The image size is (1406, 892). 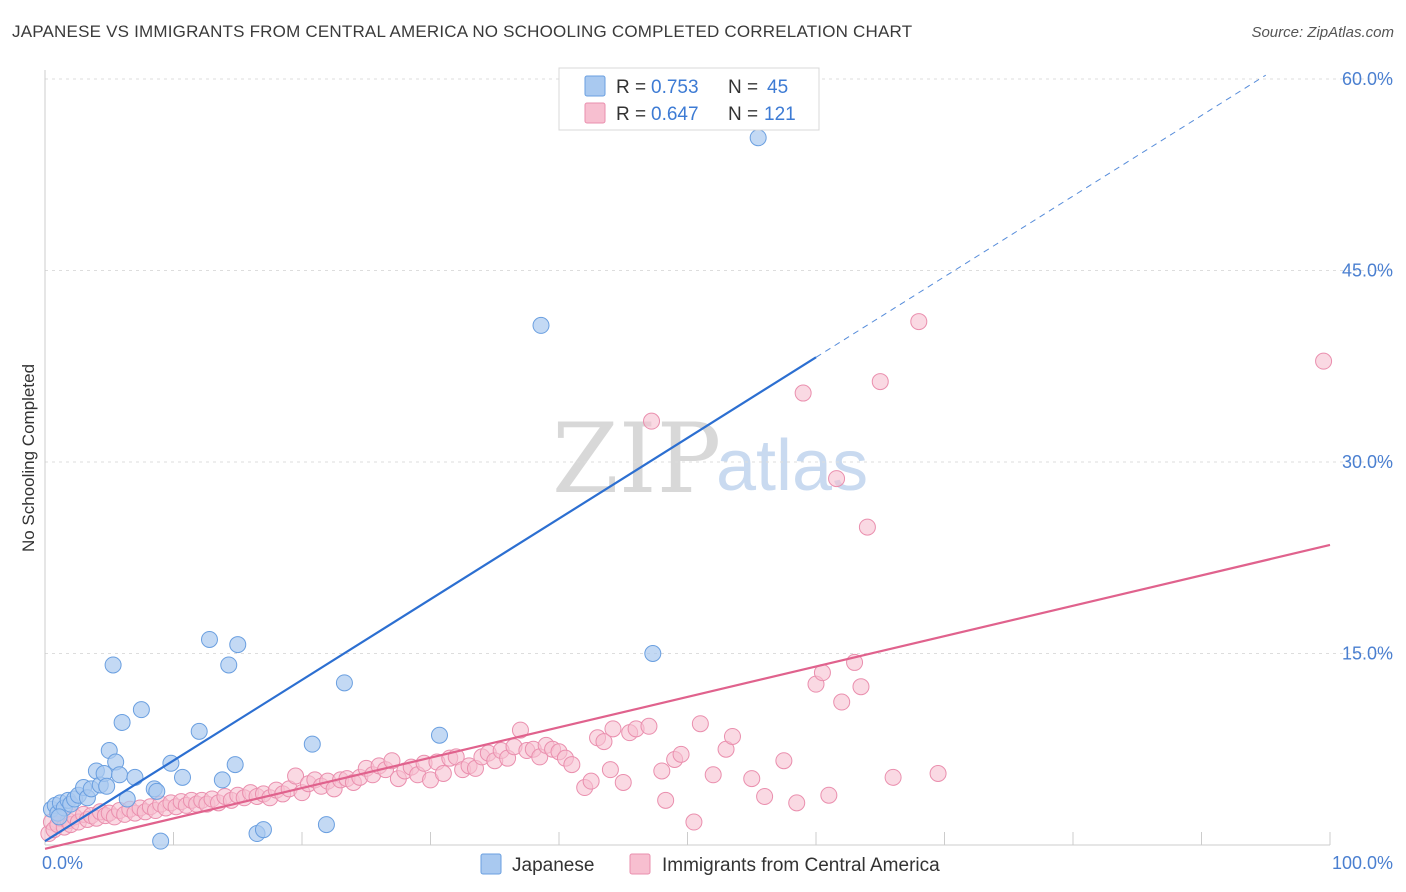 I want to click on bottom-legend-immigrants-label: Immigrants from Central America, so click(x=801, y=865).